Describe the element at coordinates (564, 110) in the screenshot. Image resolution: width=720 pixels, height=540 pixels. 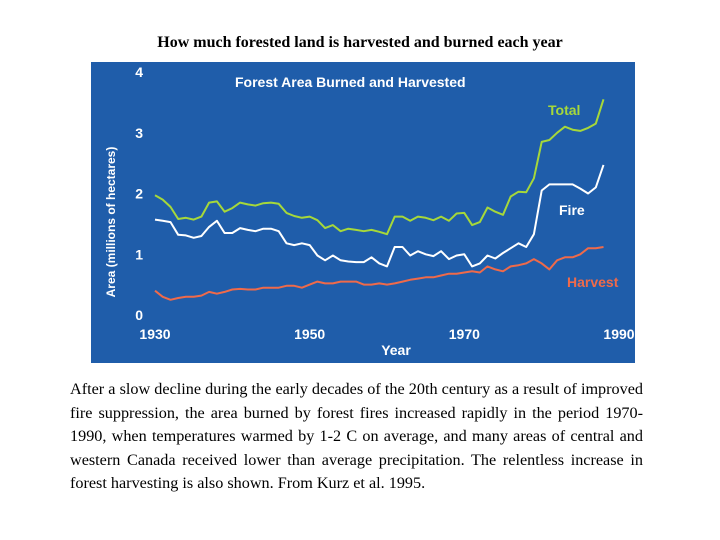
I see `series-label-total: Total` at that location.